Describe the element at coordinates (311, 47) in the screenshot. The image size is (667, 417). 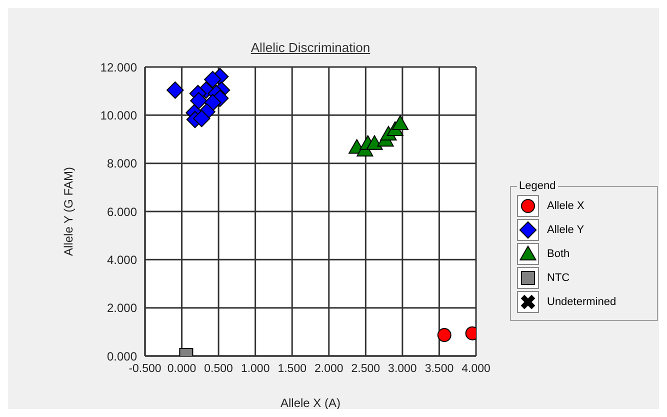
I see `chart-title: Allelic Discrimination` at that location.